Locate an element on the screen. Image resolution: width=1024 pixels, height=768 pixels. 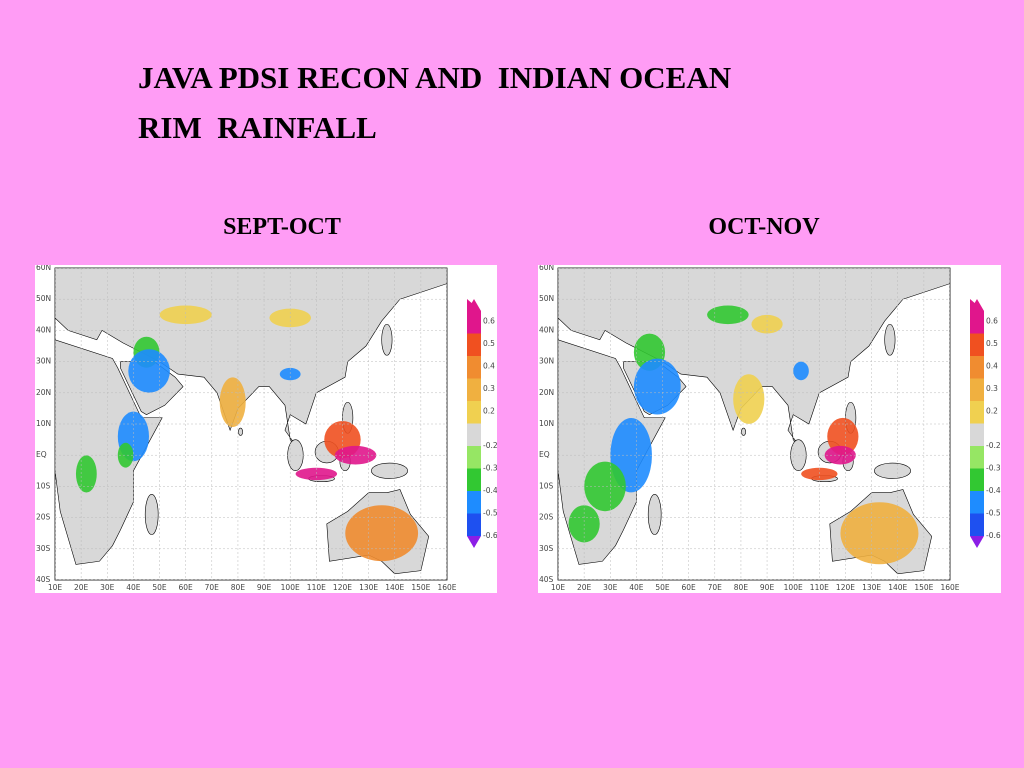
lat-label: 20S is located at coordinates (43, 517).